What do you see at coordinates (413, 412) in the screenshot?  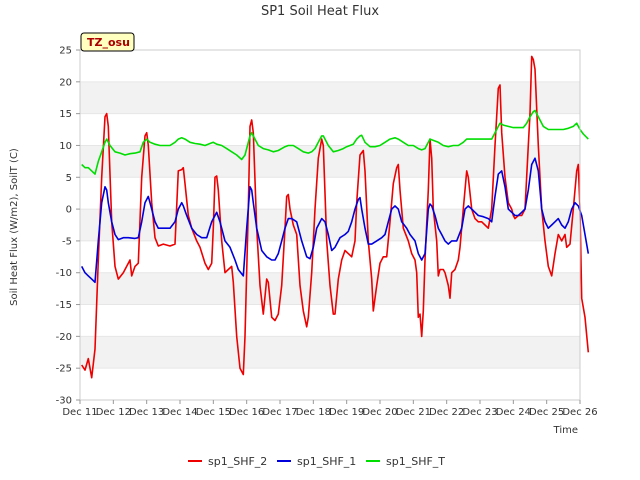 I see `x-tick-label: Dec 21` at bounding box center [413, 412].